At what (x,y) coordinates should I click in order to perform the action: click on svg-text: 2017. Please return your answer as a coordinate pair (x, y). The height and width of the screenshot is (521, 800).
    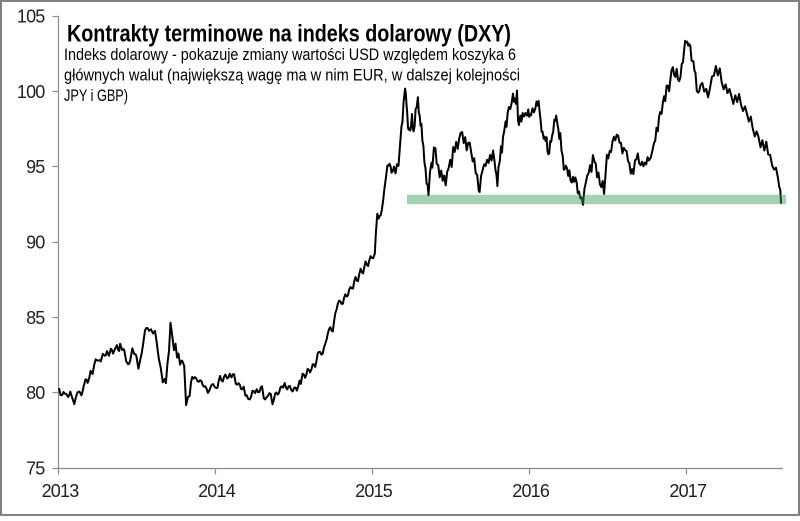
    Looking at the image, I should click on (688, 491).